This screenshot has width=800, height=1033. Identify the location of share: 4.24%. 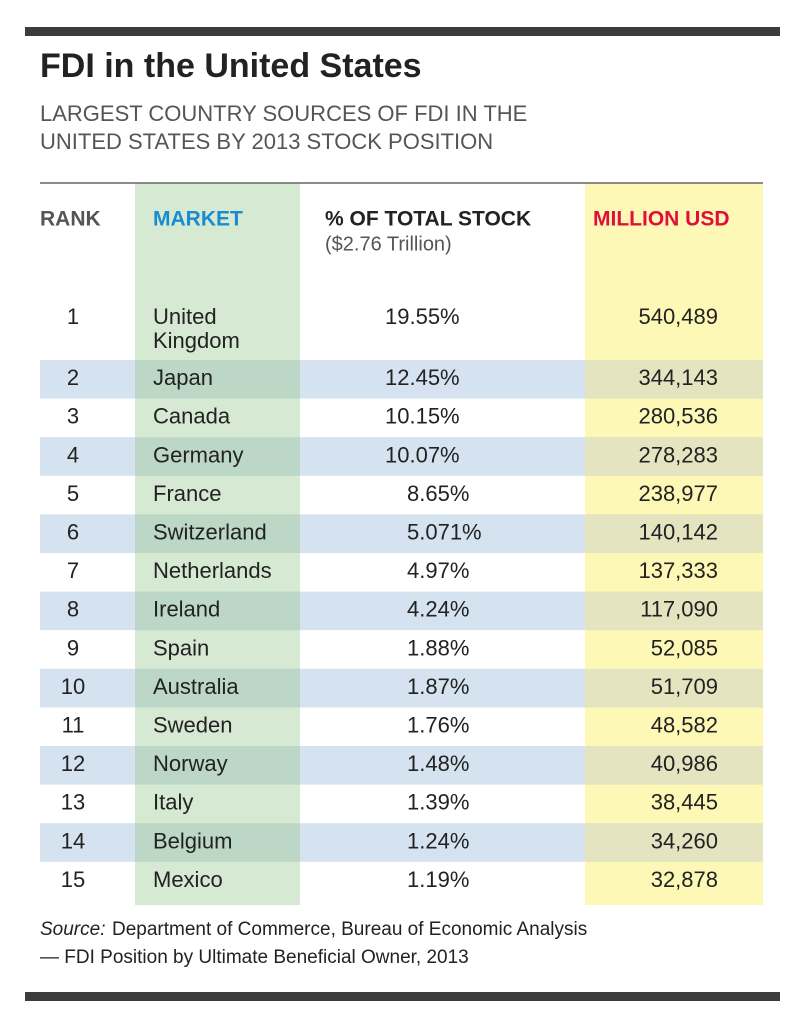
(438, 609).